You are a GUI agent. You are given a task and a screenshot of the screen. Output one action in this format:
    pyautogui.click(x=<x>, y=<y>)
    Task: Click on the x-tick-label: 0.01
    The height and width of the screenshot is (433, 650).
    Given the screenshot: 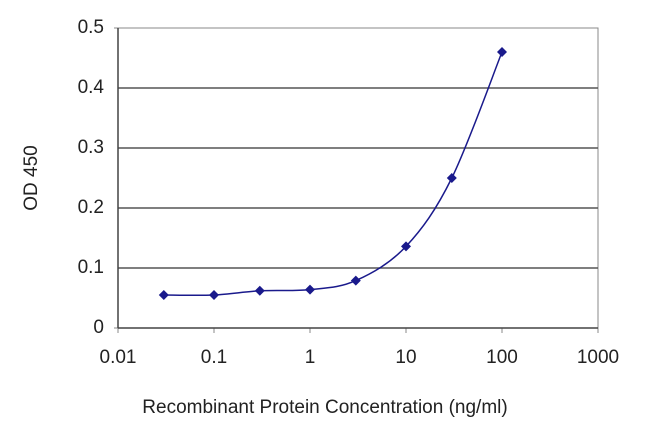 What is the action you would take?
    pyautogui.click(x=118, y=357)
    